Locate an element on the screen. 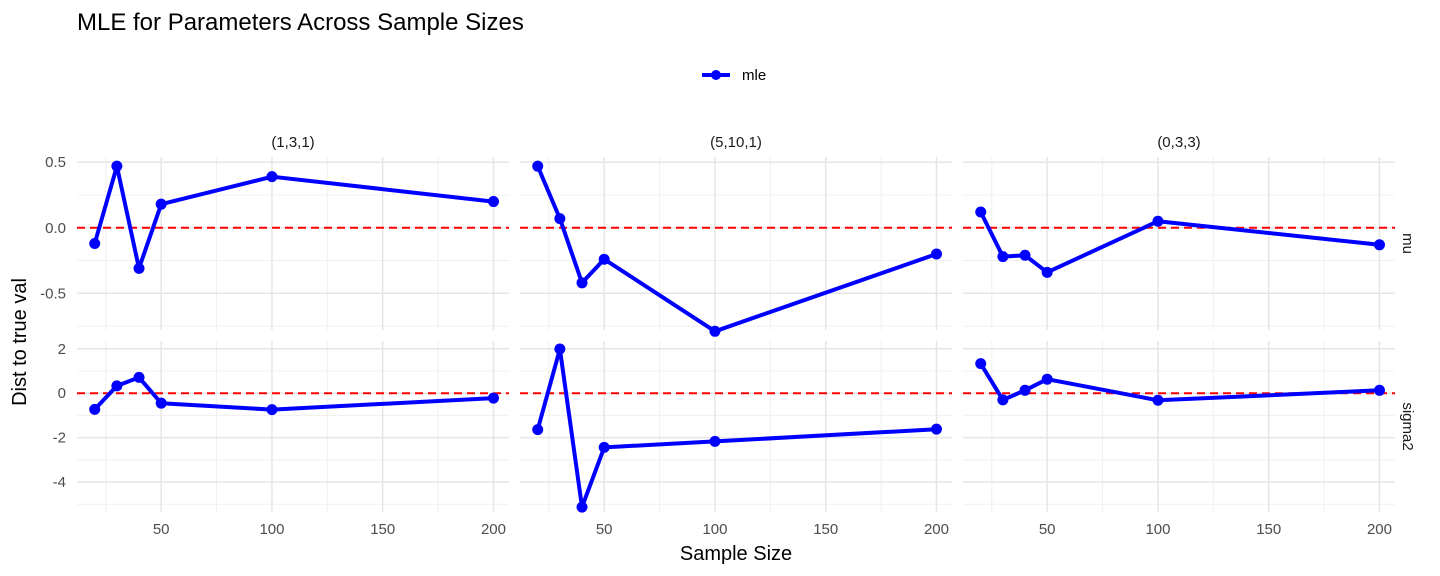 The height and width of the screenshot is (576, 1440). legend-point-swatch is located at coordinates (716, 75).